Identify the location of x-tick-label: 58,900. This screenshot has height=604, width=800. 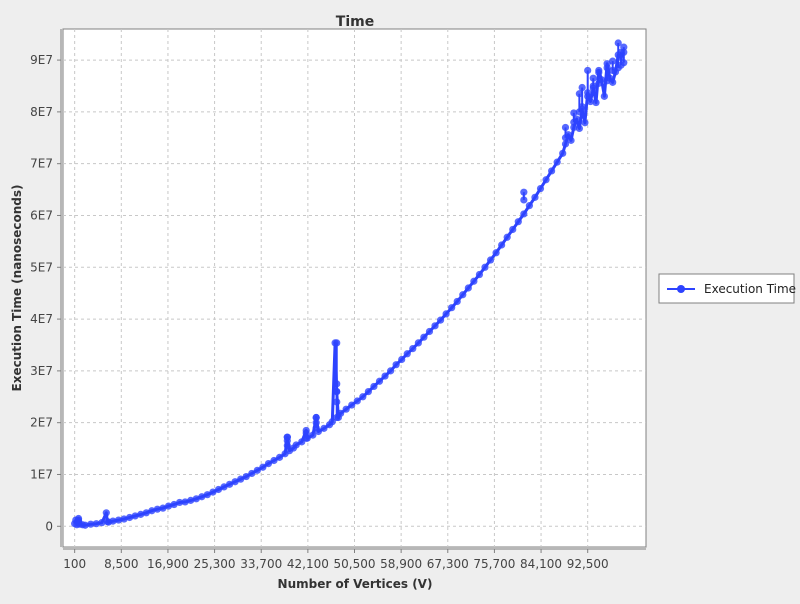
(401, 564).